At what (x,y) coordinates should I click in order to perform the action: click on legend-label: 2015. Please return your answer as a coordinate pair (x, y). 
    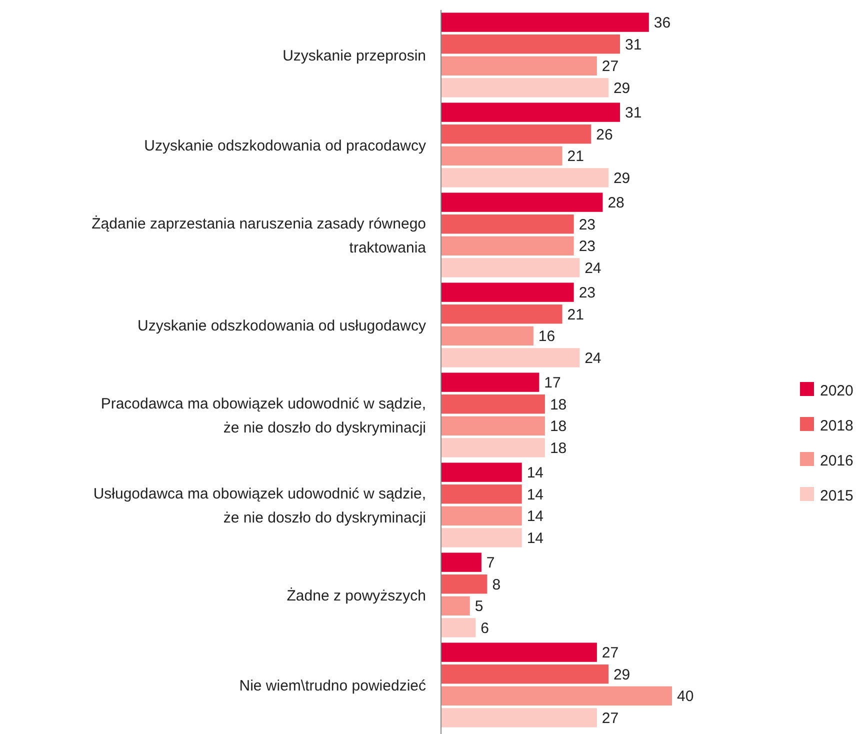
    Looking at the image, I should click on (837, 495).